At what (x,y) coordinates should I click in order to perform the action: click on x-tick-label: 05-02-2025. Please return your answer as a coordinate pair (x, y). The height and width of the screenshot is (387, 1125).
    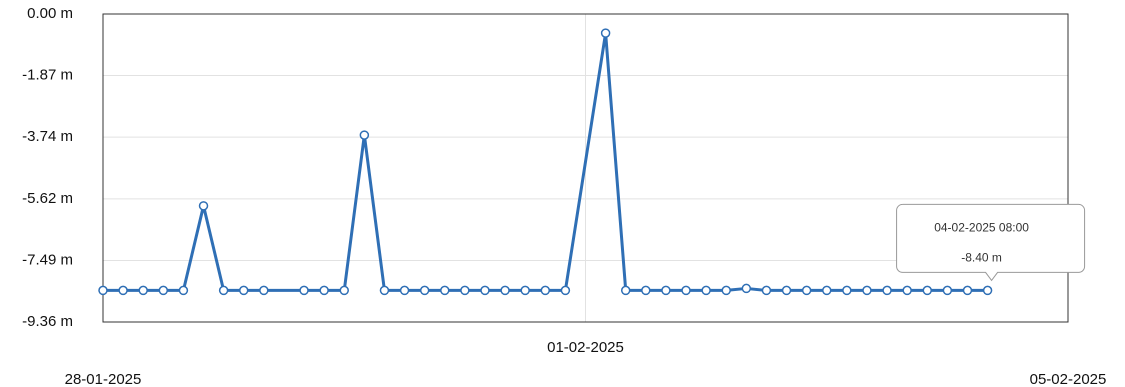
    Looking at the image, I should click on (1068, 379).